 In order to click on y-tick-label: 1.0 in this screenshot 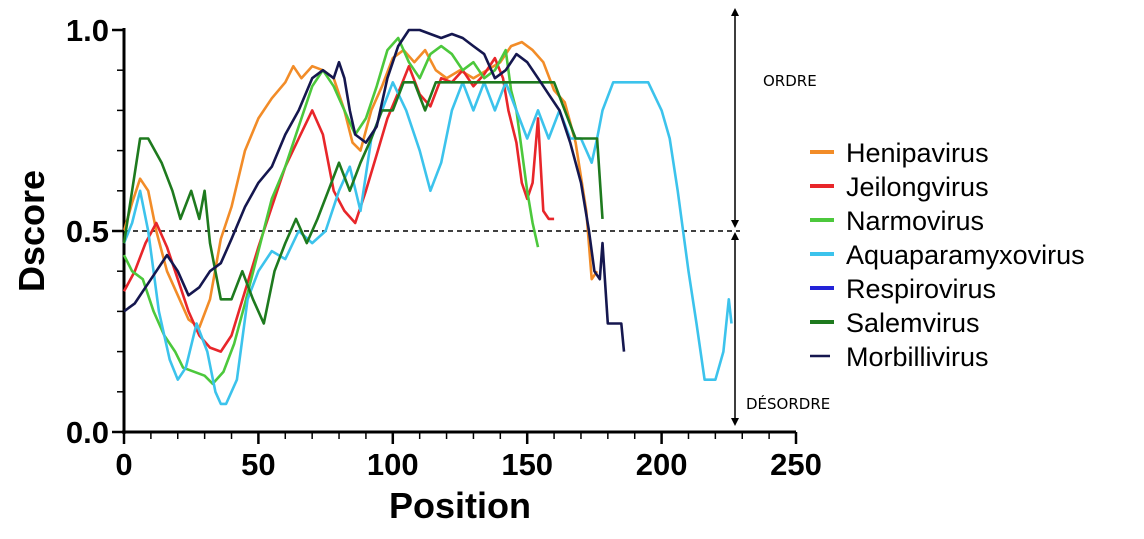, I will do `click(87, 30)`.